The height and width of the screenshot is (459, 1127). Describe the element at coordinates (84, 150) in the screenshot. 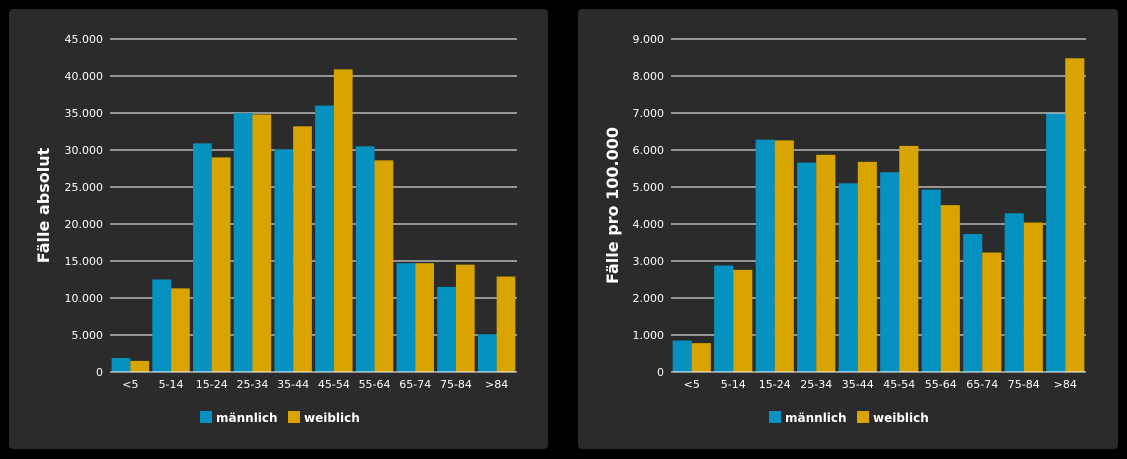

I see `y-tick-label: 30.000` at that location.